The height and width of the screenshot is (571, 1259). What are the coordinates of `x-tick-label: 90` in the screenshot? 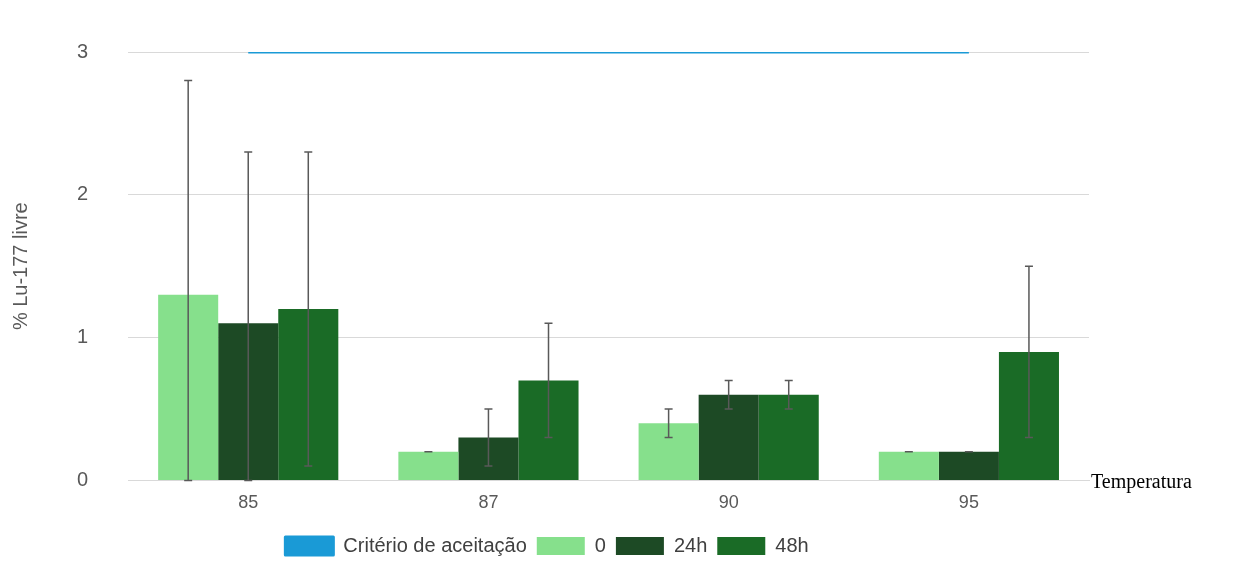 It's located at (728, 502).